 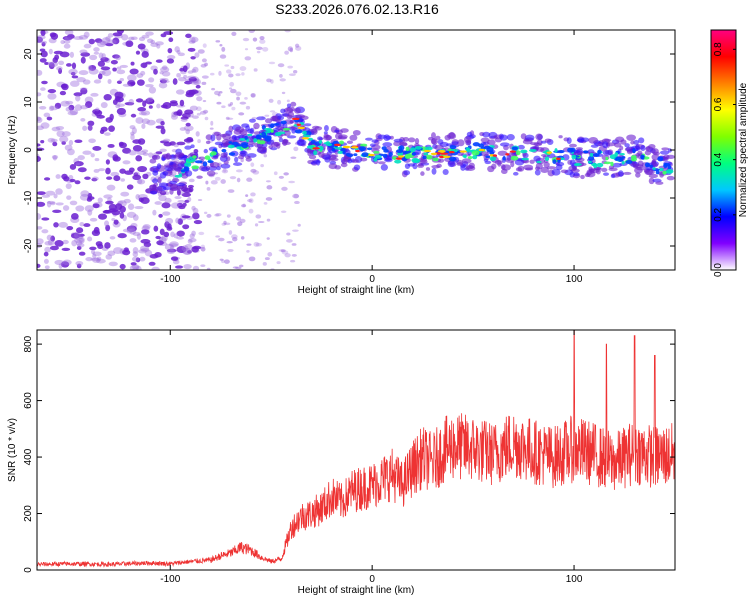 What do you see at coordinates (170, 279) in the screenshot?
I see `x-tick-label: -100` at bounding box center [170, 279].